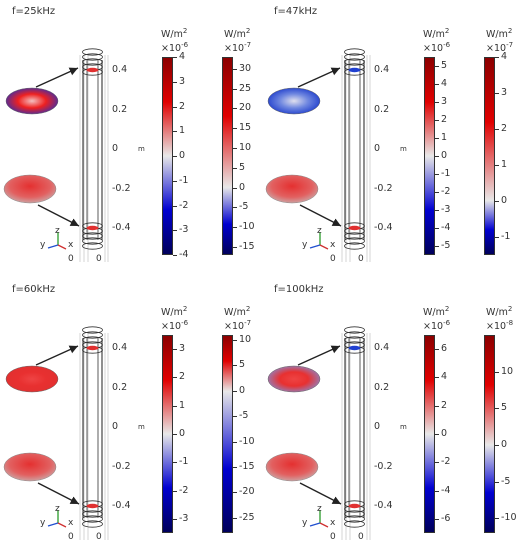 The height and width of the screenshot is (553, 528). What do you see at coordinates (57, 355) in the screenshot?
I see `arrow-to-top` at bounding box center [57, 355].